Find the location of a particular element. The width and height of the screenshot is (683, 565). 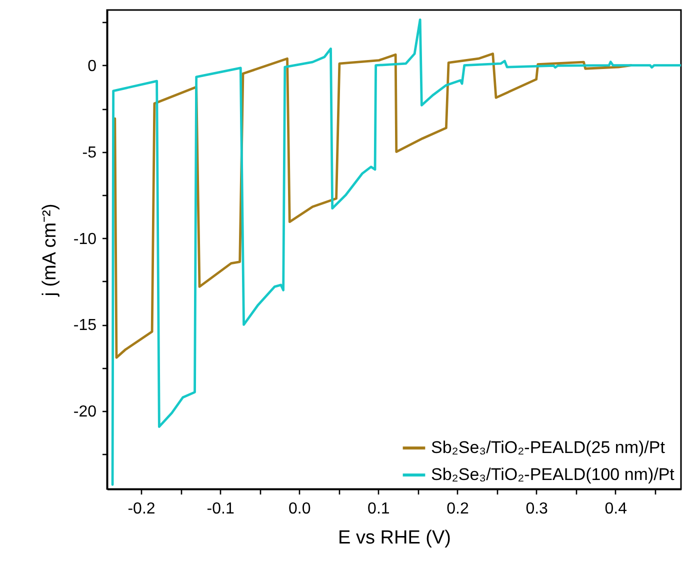

x-tick-label: -0.1 is located at coordinates (220, 509).